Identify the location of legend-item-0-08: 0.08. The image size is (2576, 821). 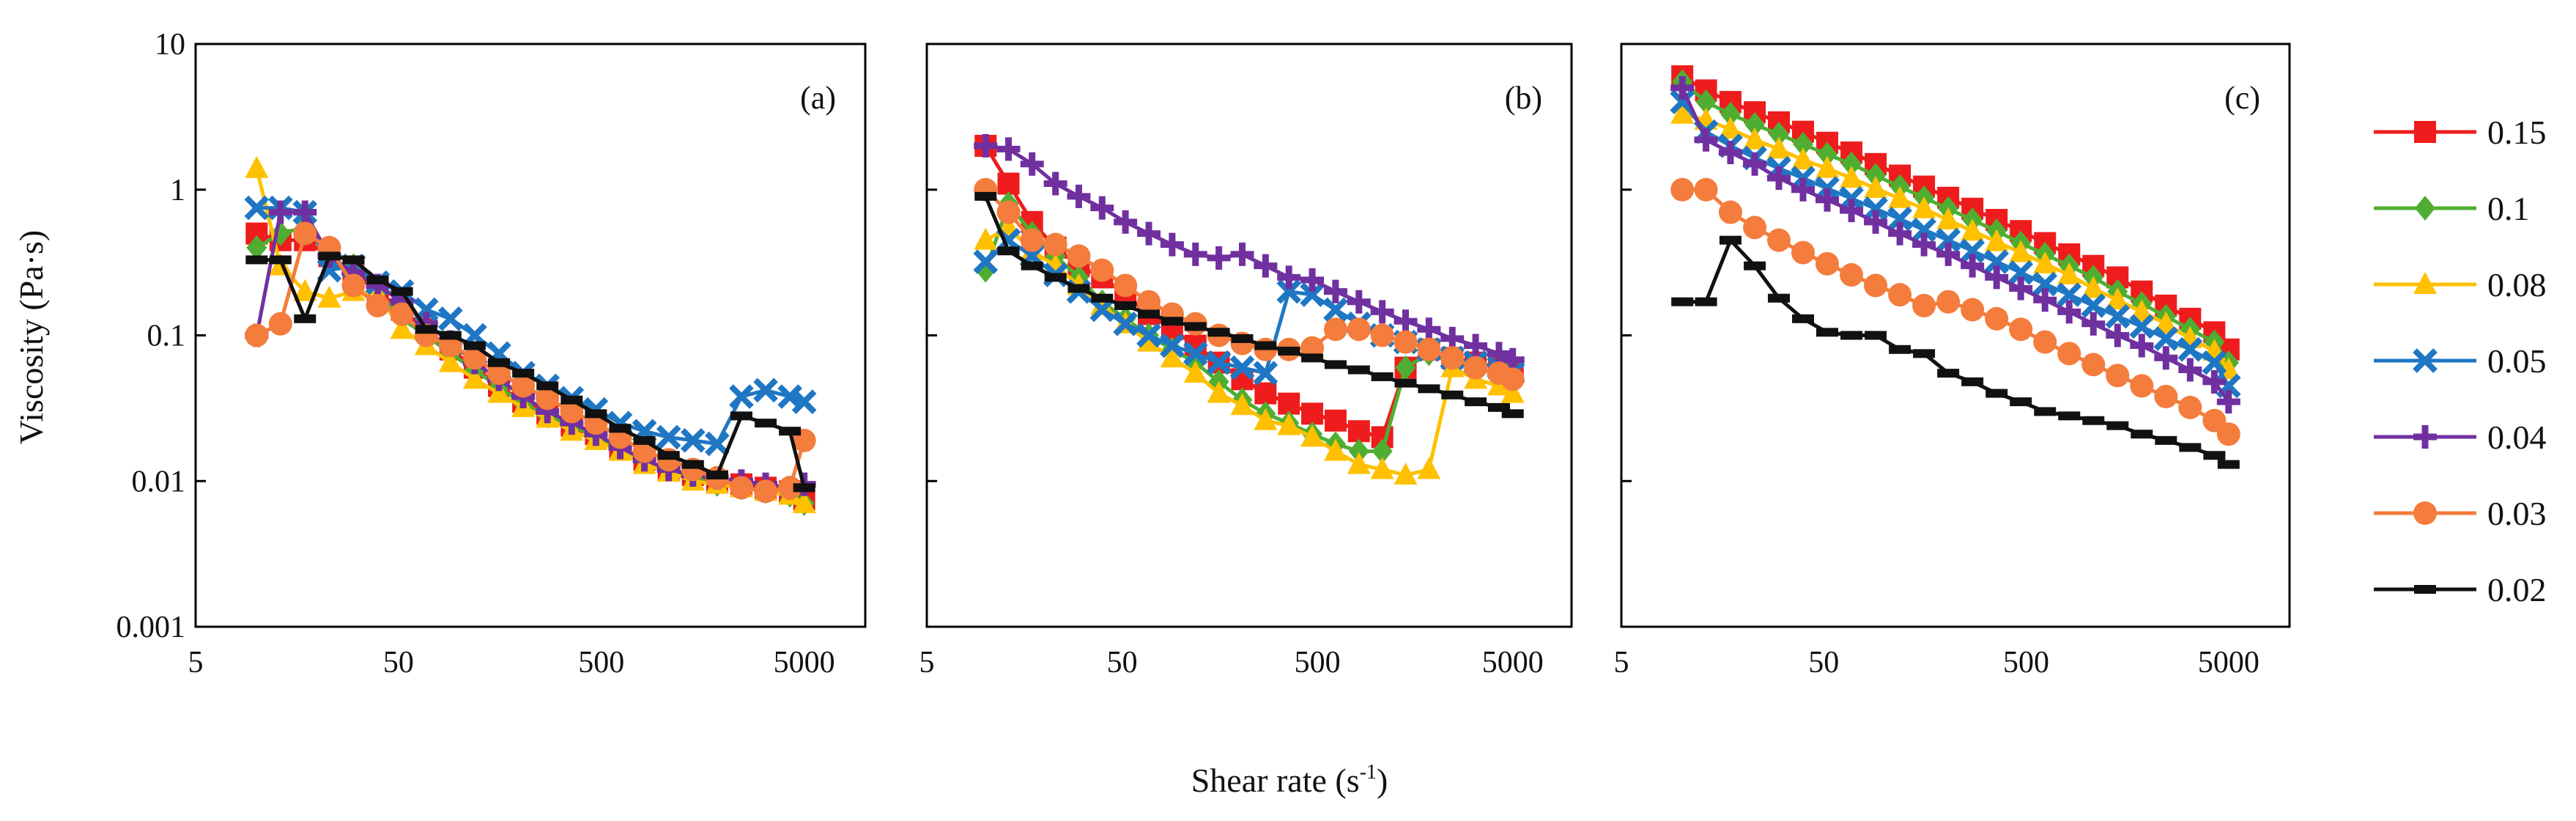
(2460, 284).